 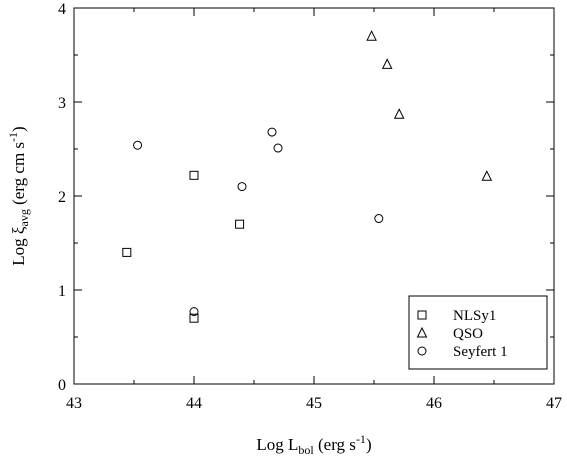 I want to click on legend: NLSy1 QSO Seyfert 1, so click(x=478, y=332).